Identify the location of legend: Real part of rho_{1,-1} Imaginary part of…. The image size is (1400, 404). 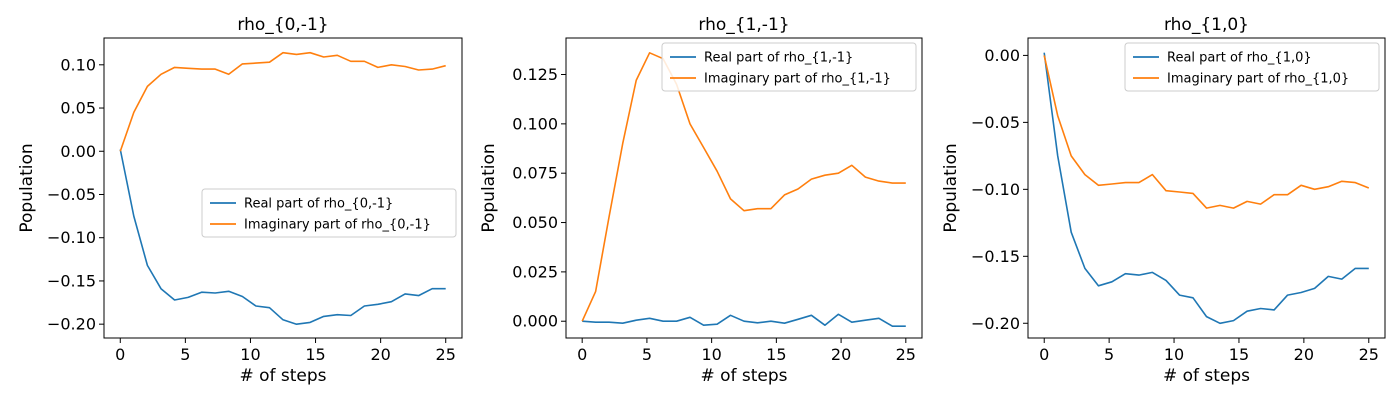
(789, 67).